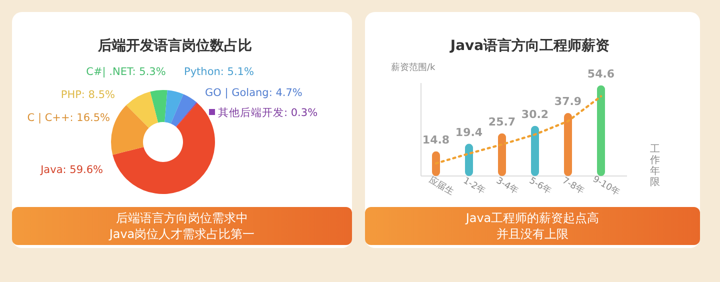 Image resolution: width=720 pixels, height=282 pixels. I want to click on text: 并且没有上限, so click(532, 234).